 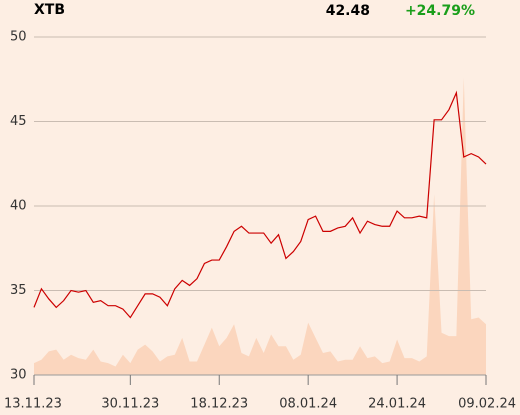 What do you see at coordinates (308, 404) in the screenshot?
I see `x-tick-label: 08.01.24` at bounding box center [308, 404].